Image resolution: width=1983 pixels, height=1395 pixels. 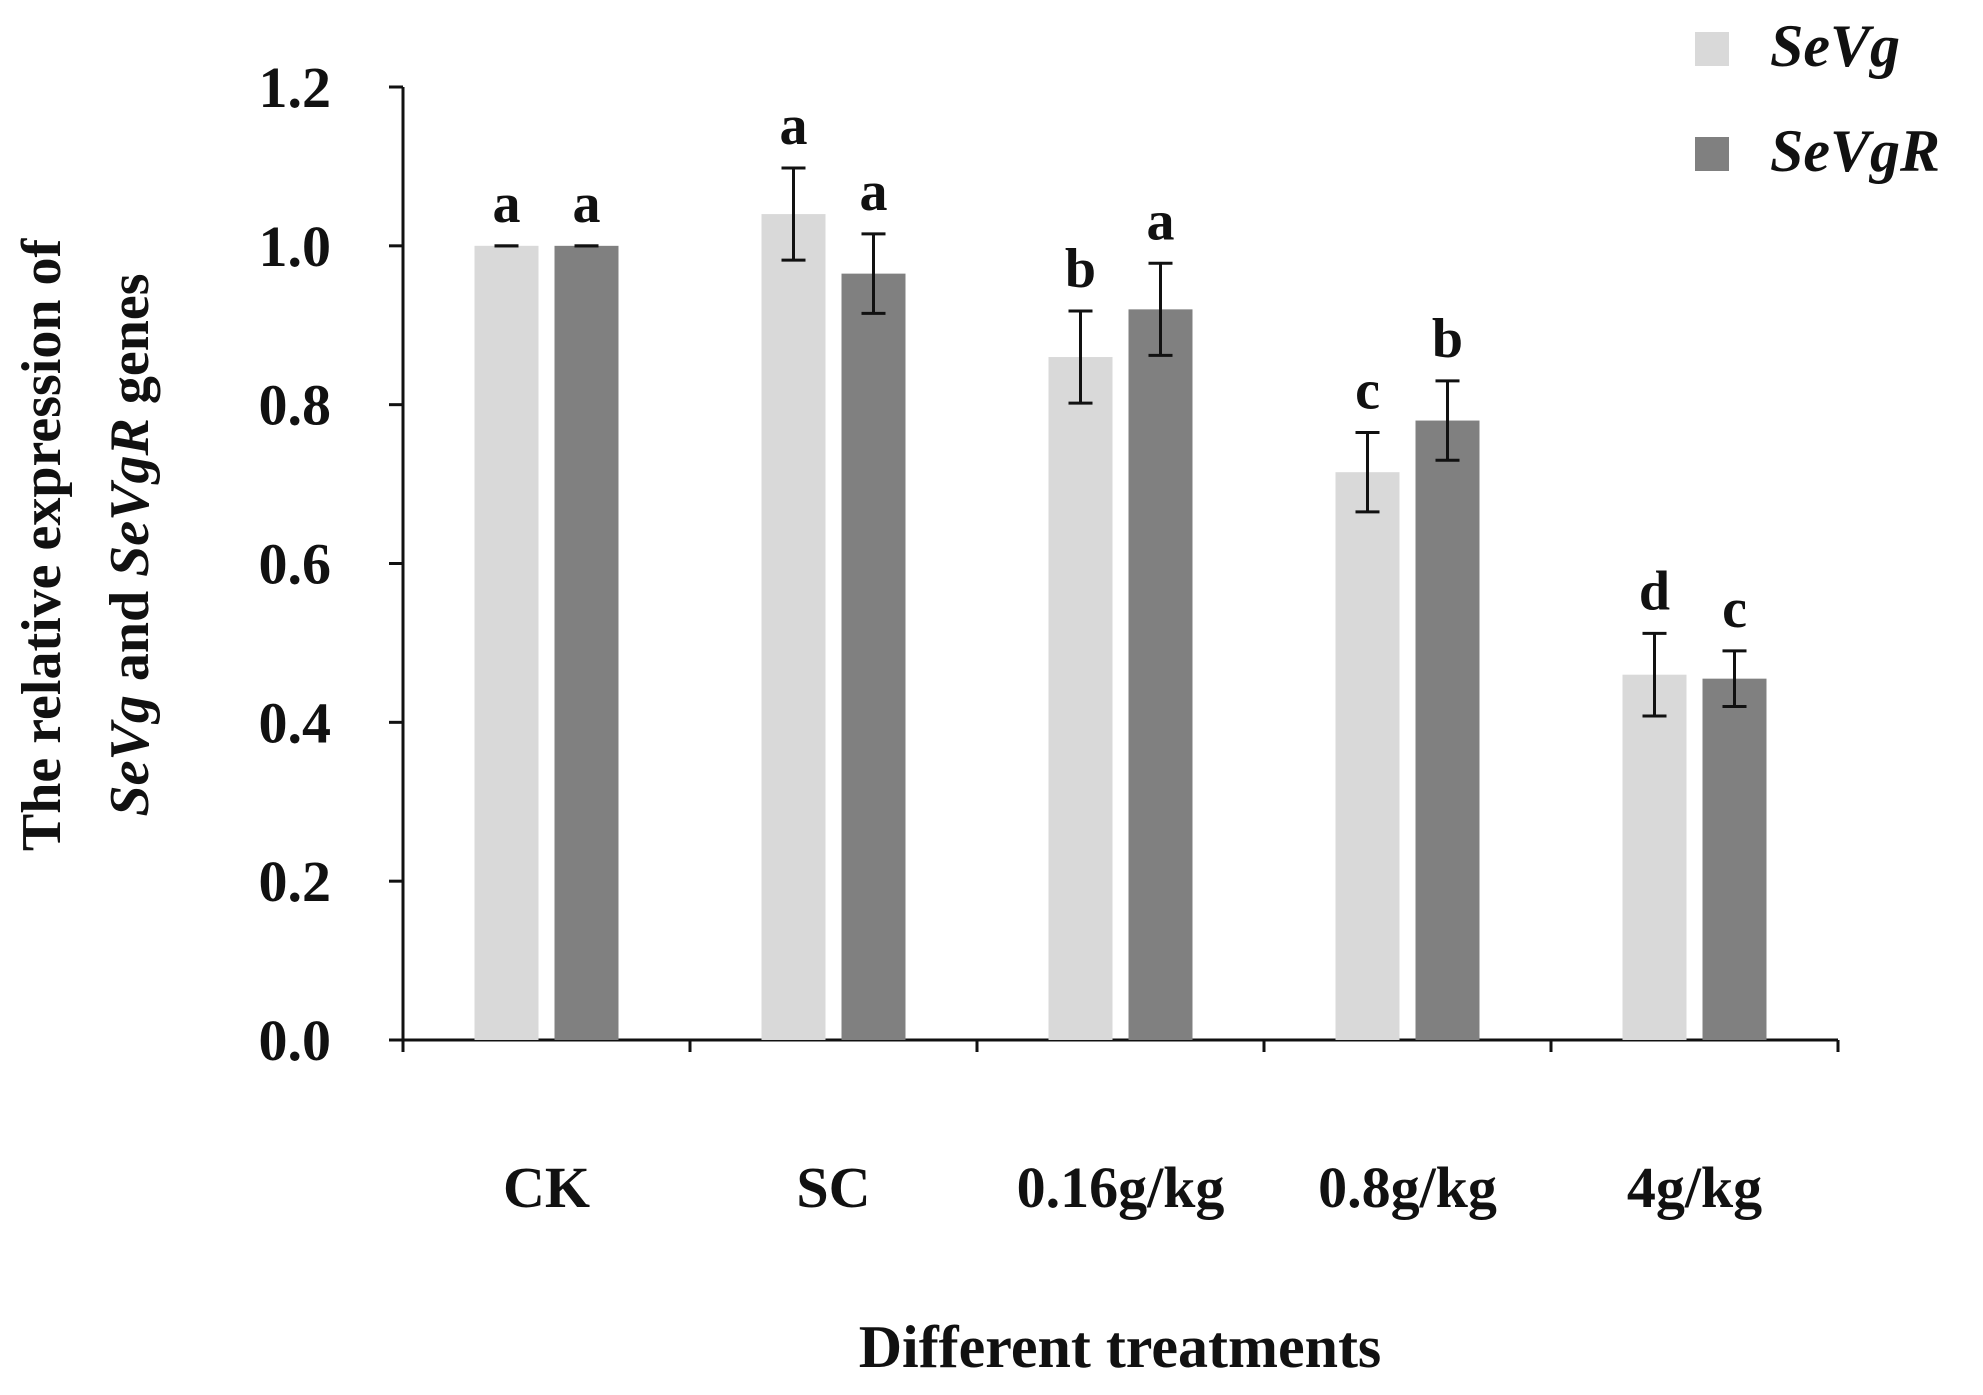 What do you see at coordinates (1855, 151) in the screenshot?
I see `legend-label: SeVgR` at bounding box center [1855, 151].